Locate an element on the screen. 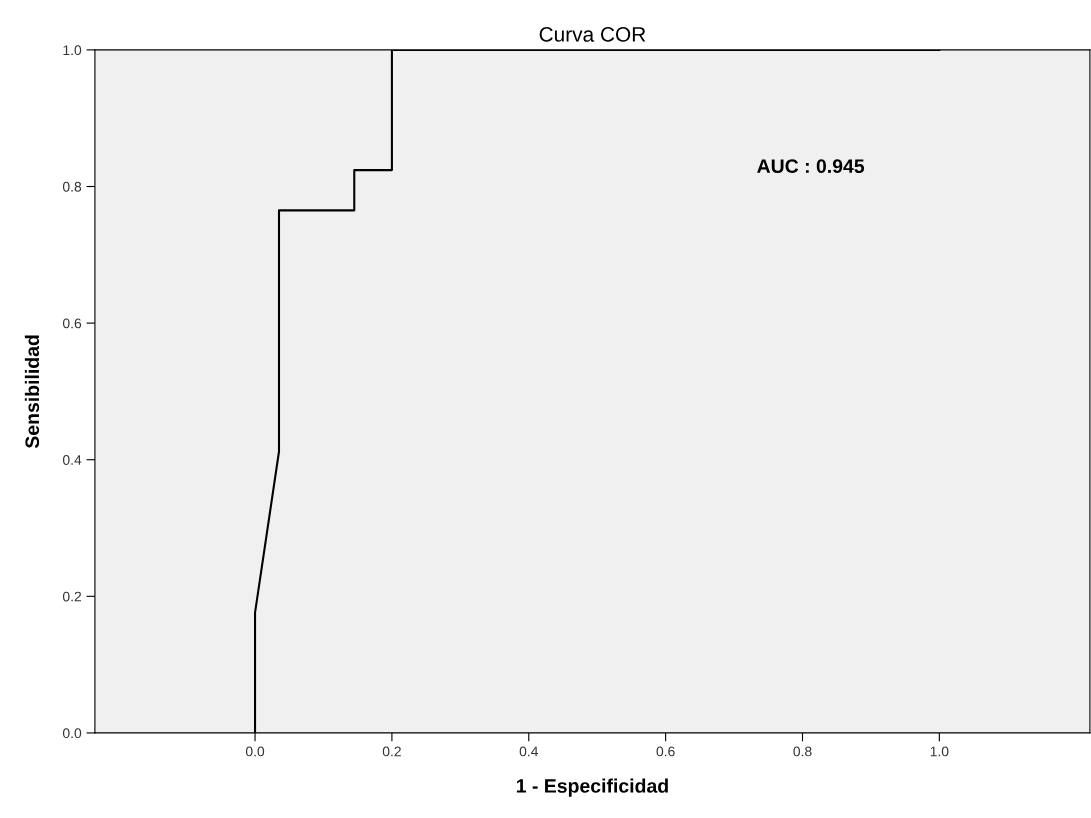  chart-title: Curva COR is located at coordinates (592, 34).